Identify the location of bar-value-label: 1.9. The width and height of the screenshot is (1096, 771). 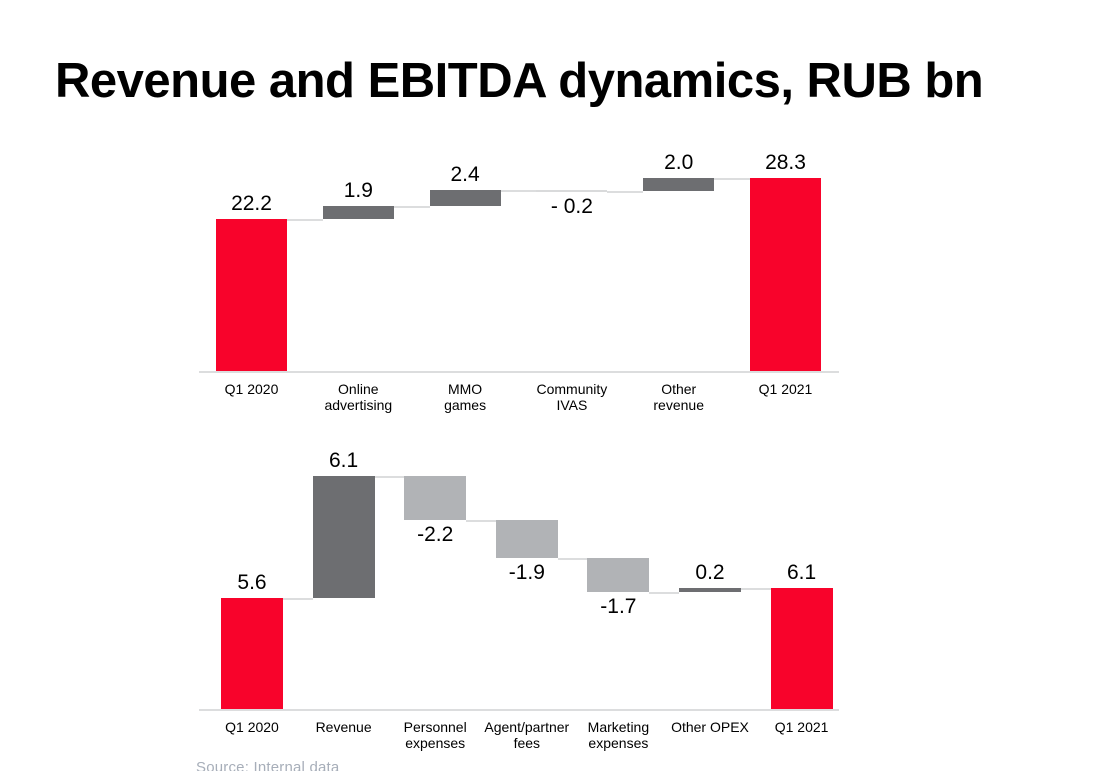
(358, 191).